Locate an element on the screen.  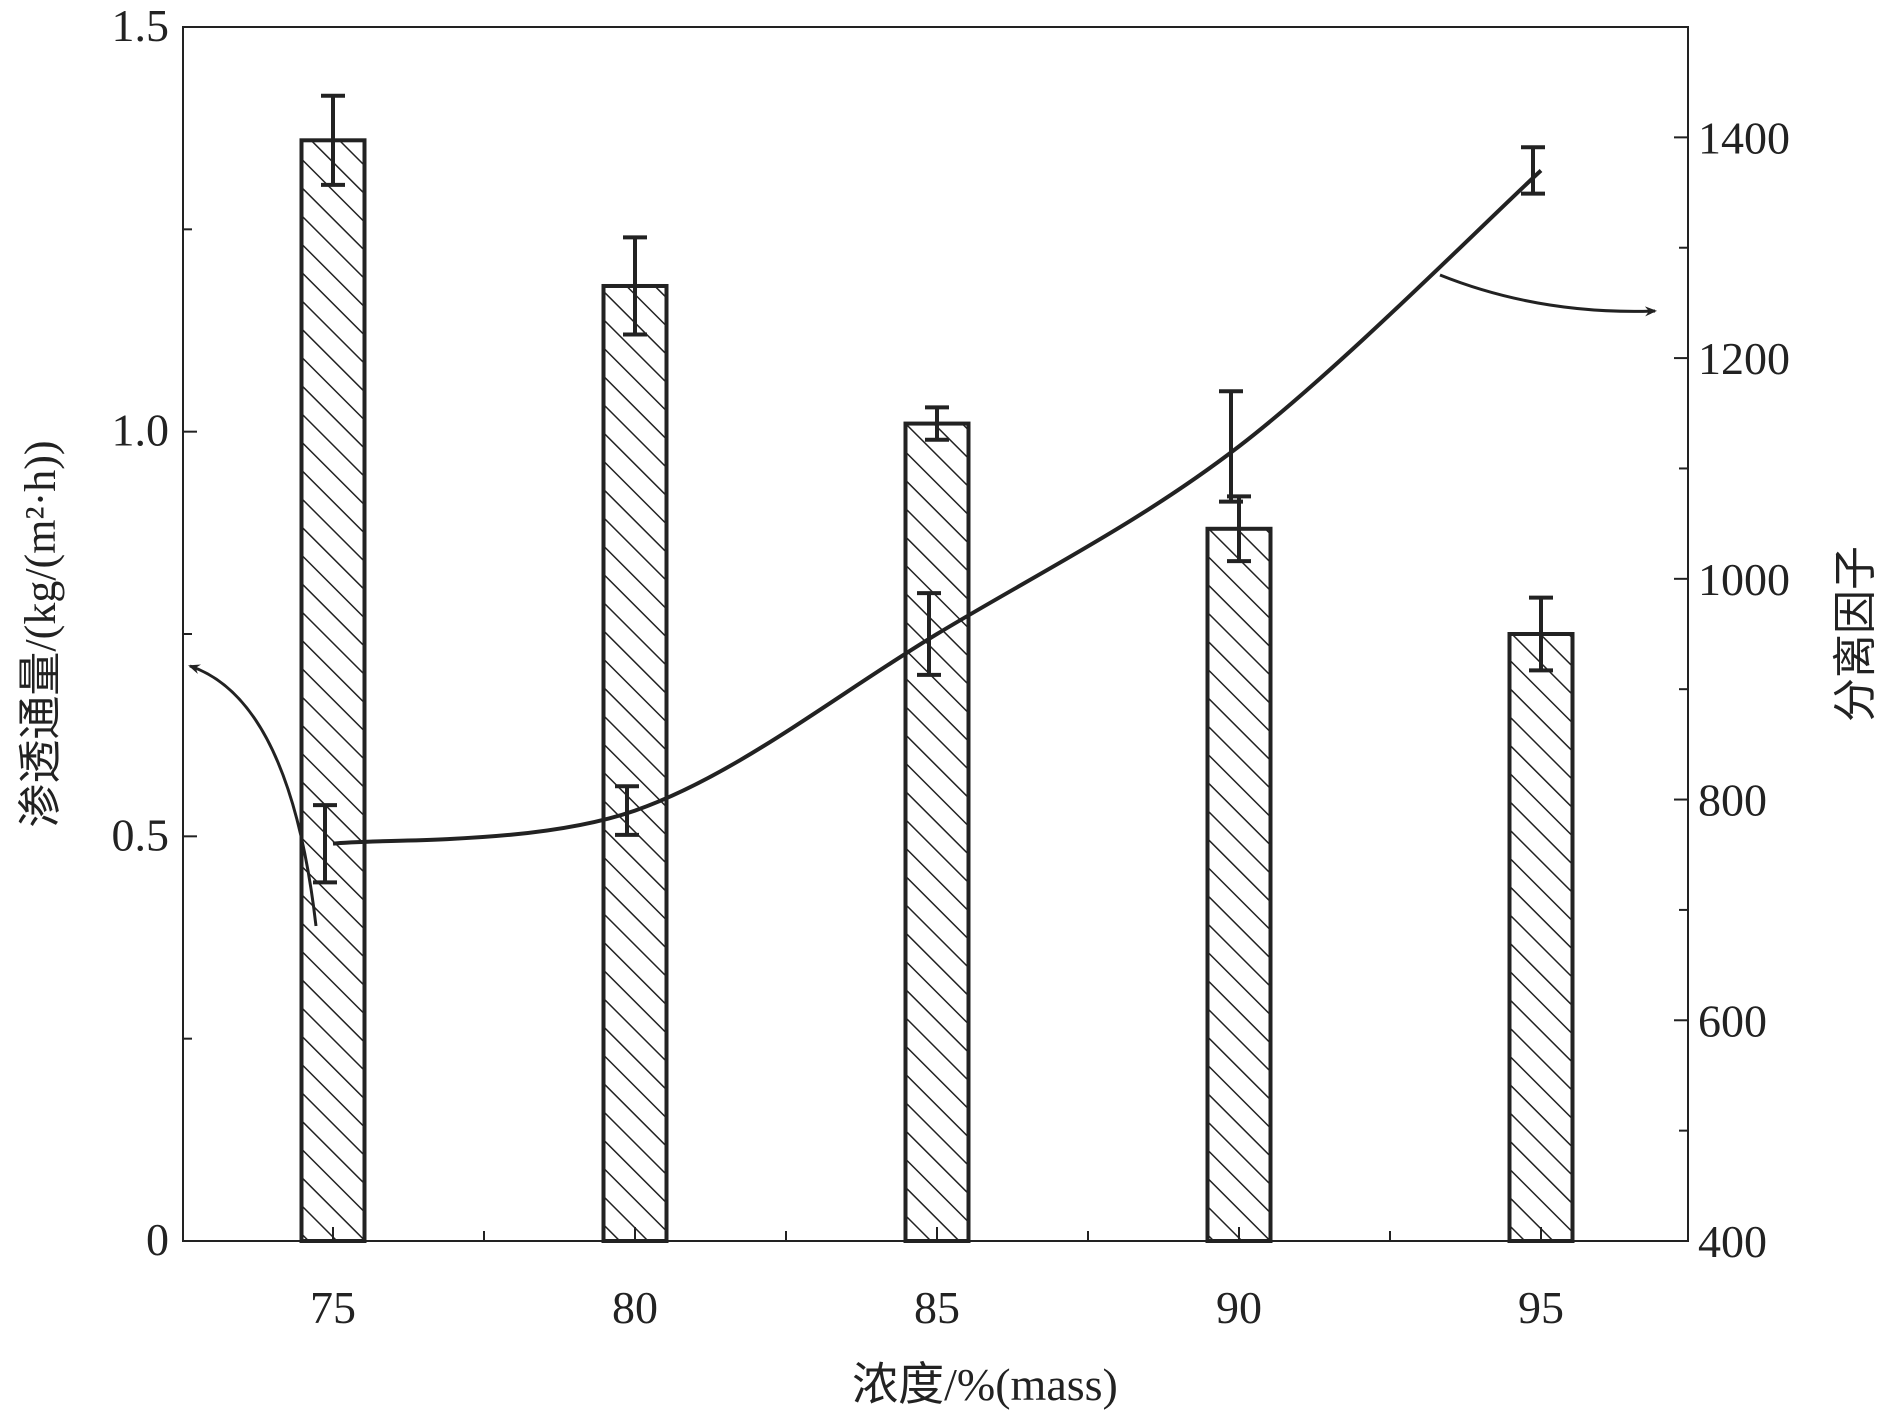
y-tick-label-right: 400 is located at coordinates (1732, 1241).